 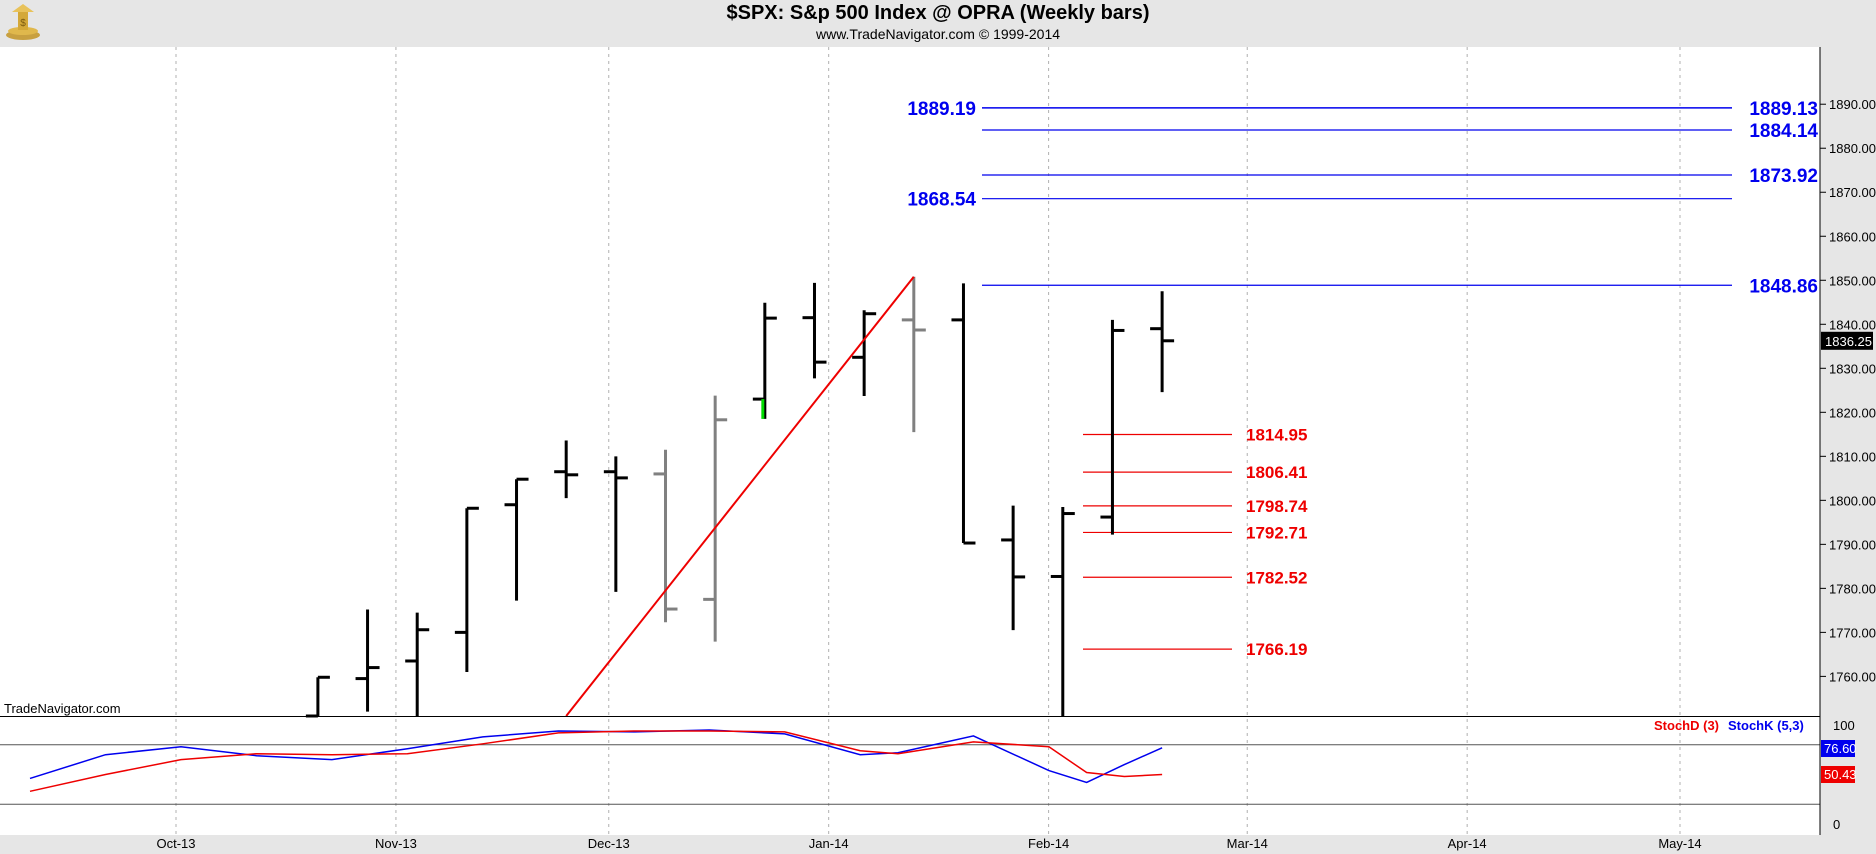 What do you see at coordinates (1467, 843) in the screenshot?
I see `x-tick-label: Apr-14` at bounding box center [1467, 843].